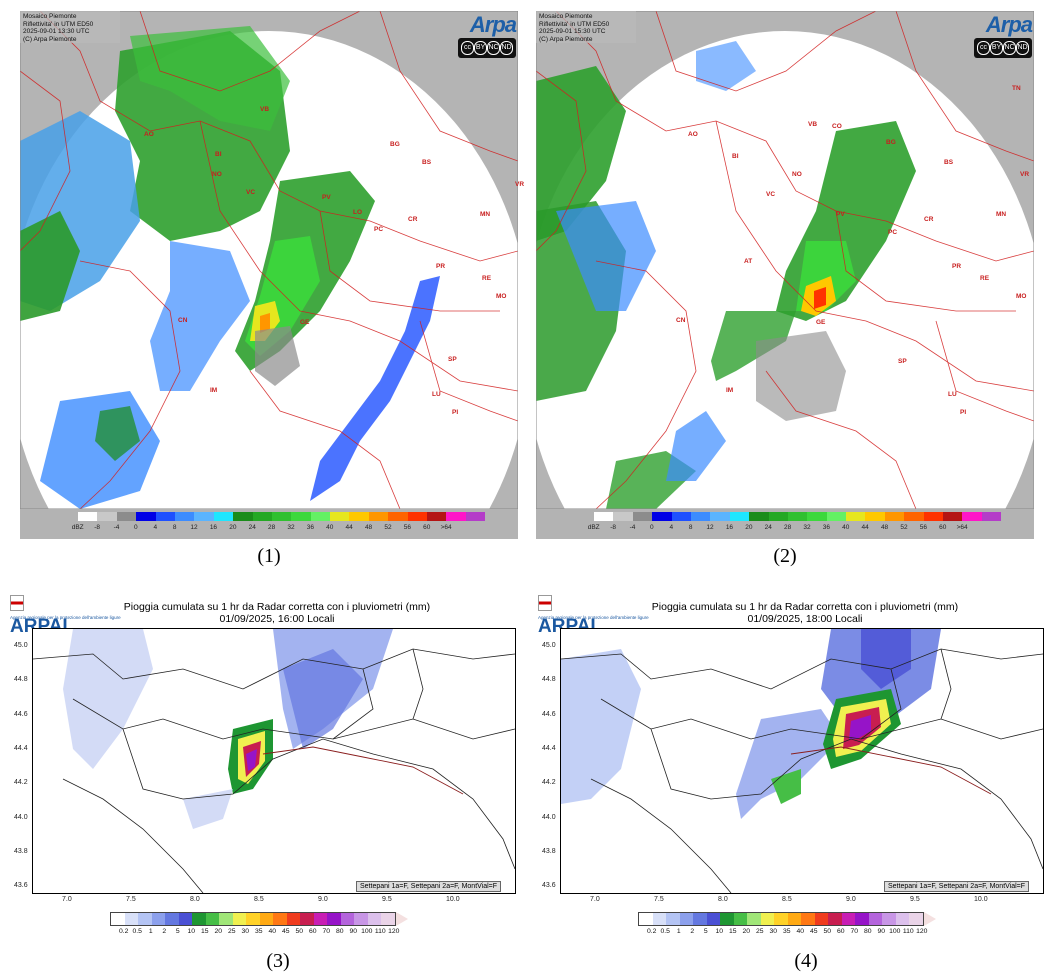 This screenshot has height=976, width=1054. What do you see at coordinates (549, 817) in the screenshot?
I see `lat-tick: 44.0` at bounding box center [549, 817].